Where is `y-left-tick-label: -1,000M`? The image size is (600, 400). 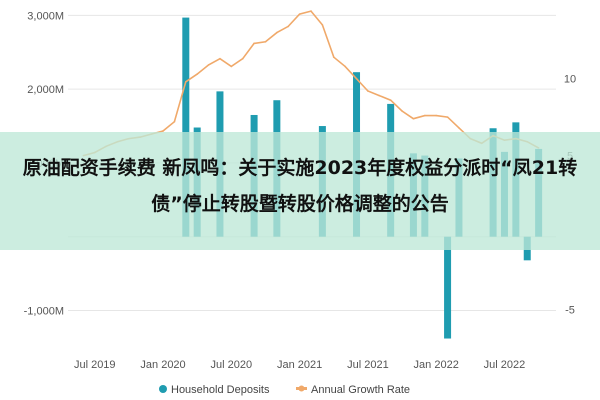
y-left-tick-label: -1,000M is located at coordinates (44, 311).